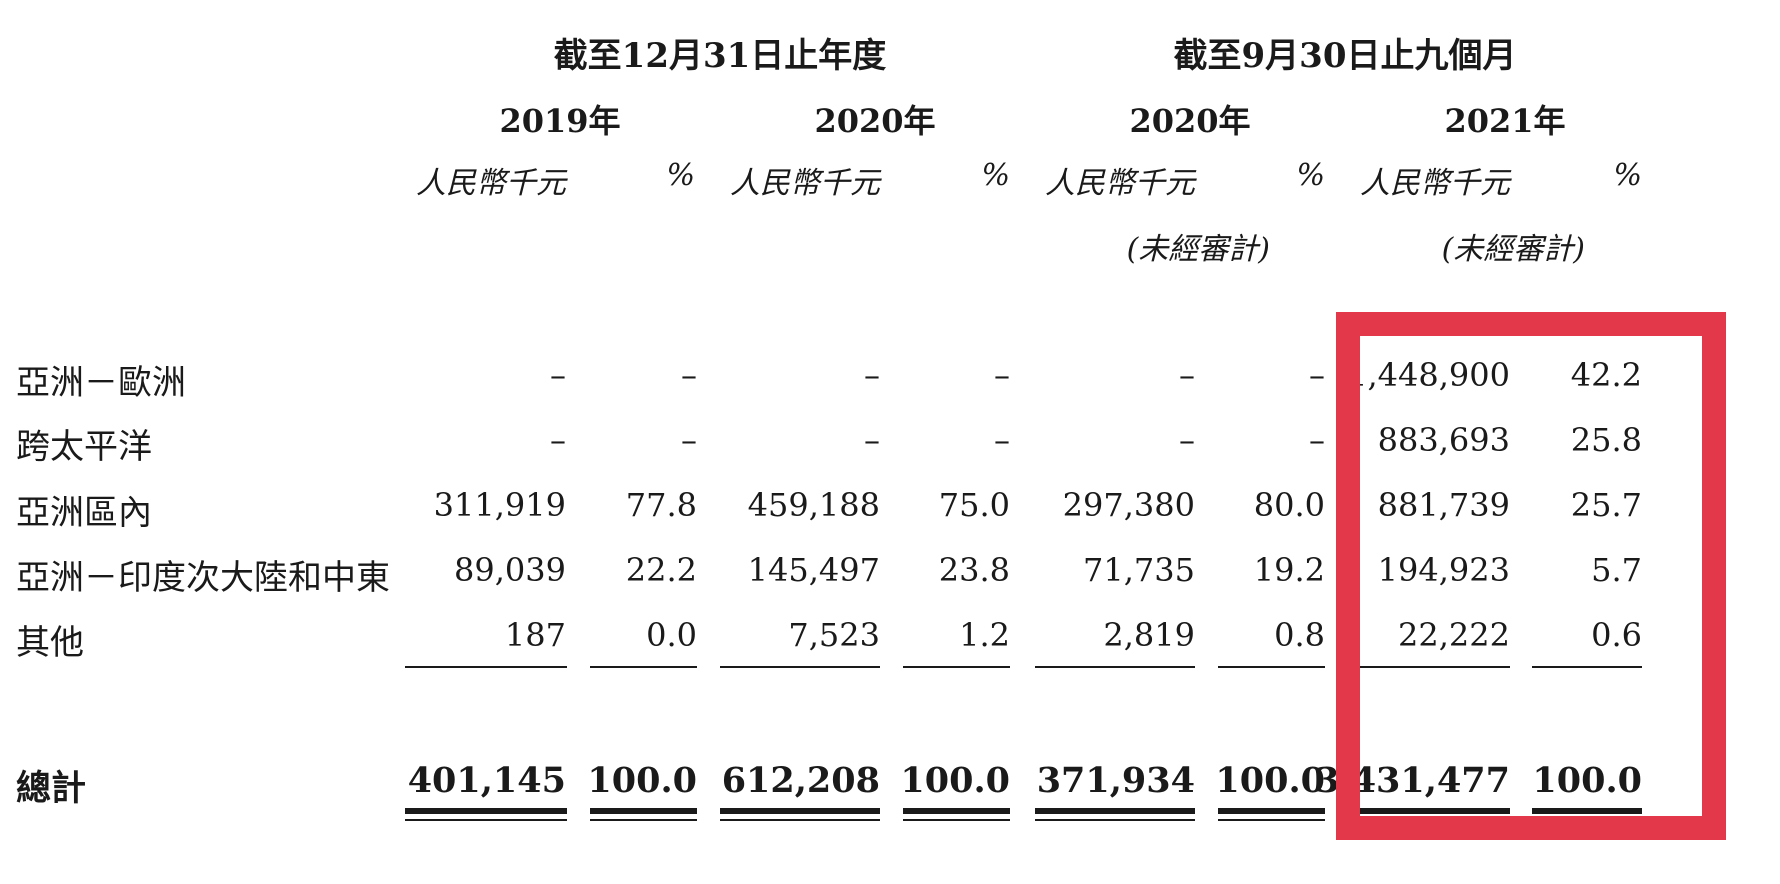  I want to click on table-cell: 145,497, so click(813, 570).